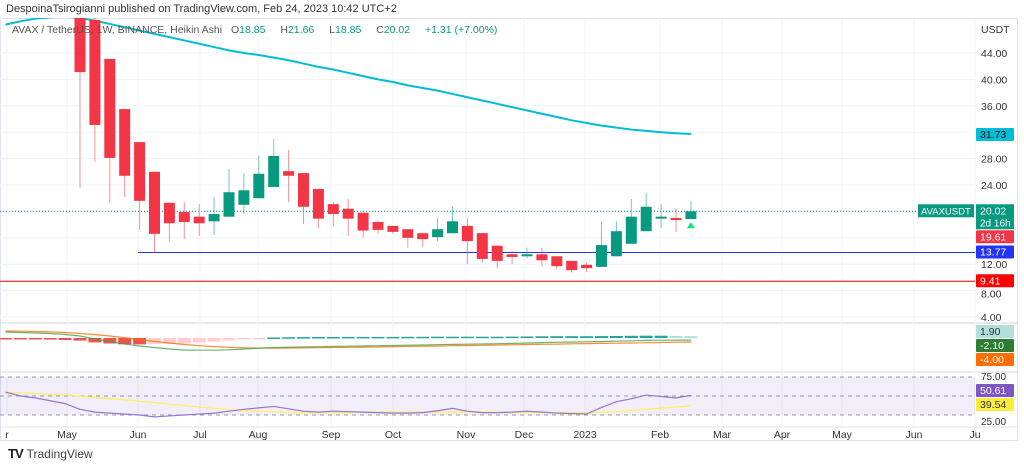 The image size is (1024, 467). I want to click on time-axis-label: Ju, so click(974, 435).